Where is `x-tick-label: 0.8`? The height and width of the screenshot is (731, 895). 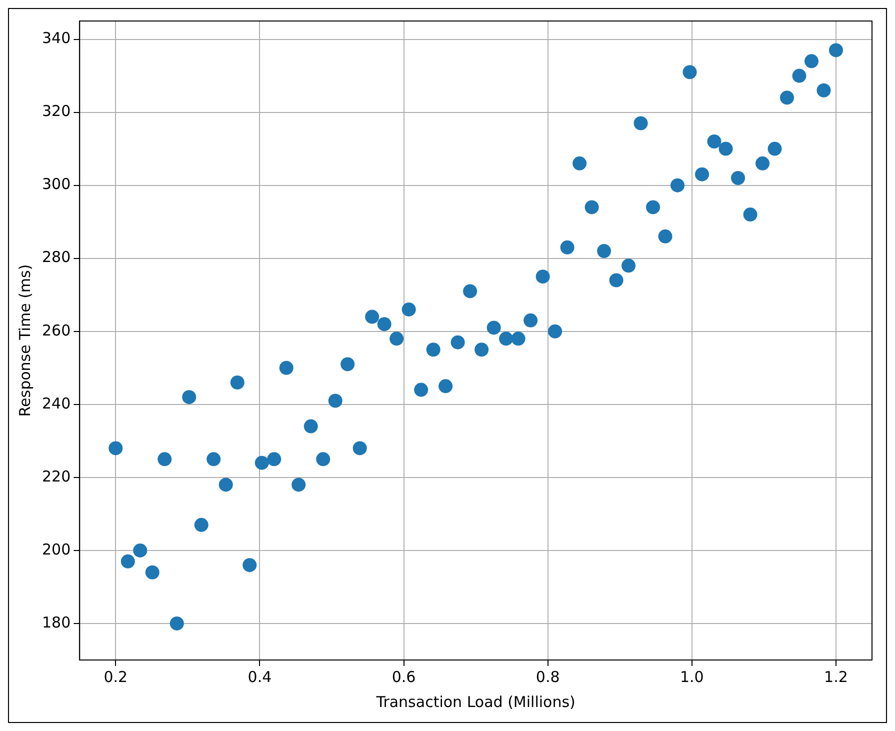 x-tick-label: 0.8 is located at coordinates (548, 677).